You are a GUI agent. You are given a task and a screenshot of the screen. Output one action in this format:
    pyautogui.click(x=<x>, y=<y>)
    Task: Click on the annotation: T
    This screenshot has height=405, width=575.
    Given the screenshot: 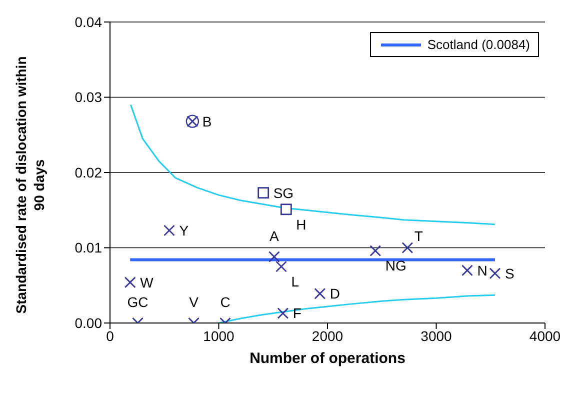 What is the action you would take?
    pyautogui.click(x=419, y=236)
    